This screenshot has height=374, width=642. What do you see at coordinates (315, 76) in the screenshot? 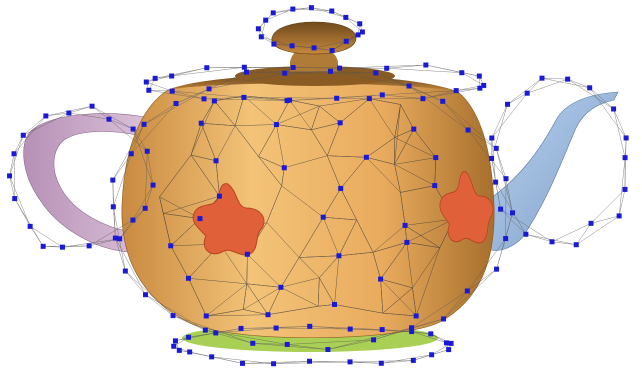
I see `lid-base` at bounding box center [315, 76].